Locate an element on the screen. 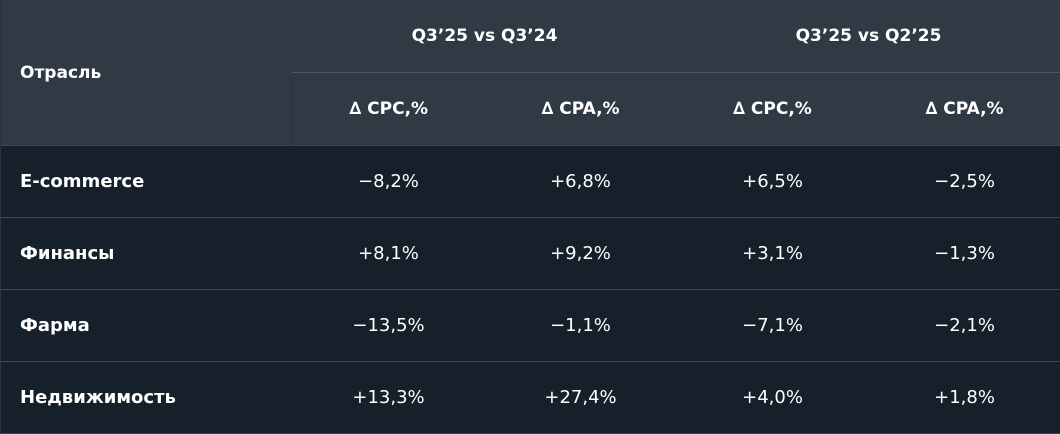 Image resolution: width=1060 pixels, height=434 pixels. industry-header: Отрасль is located at coordinates (147, 73).